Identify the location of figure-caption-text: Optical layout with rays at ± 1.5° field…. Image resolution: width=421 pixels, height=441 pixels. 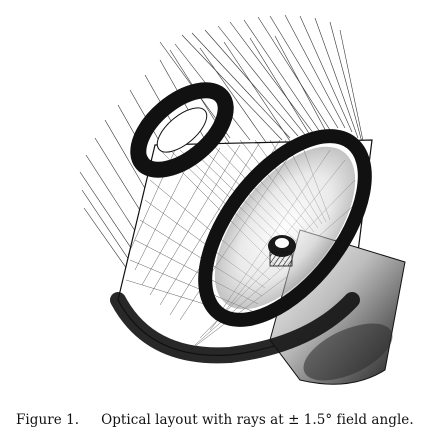
(257, 420).